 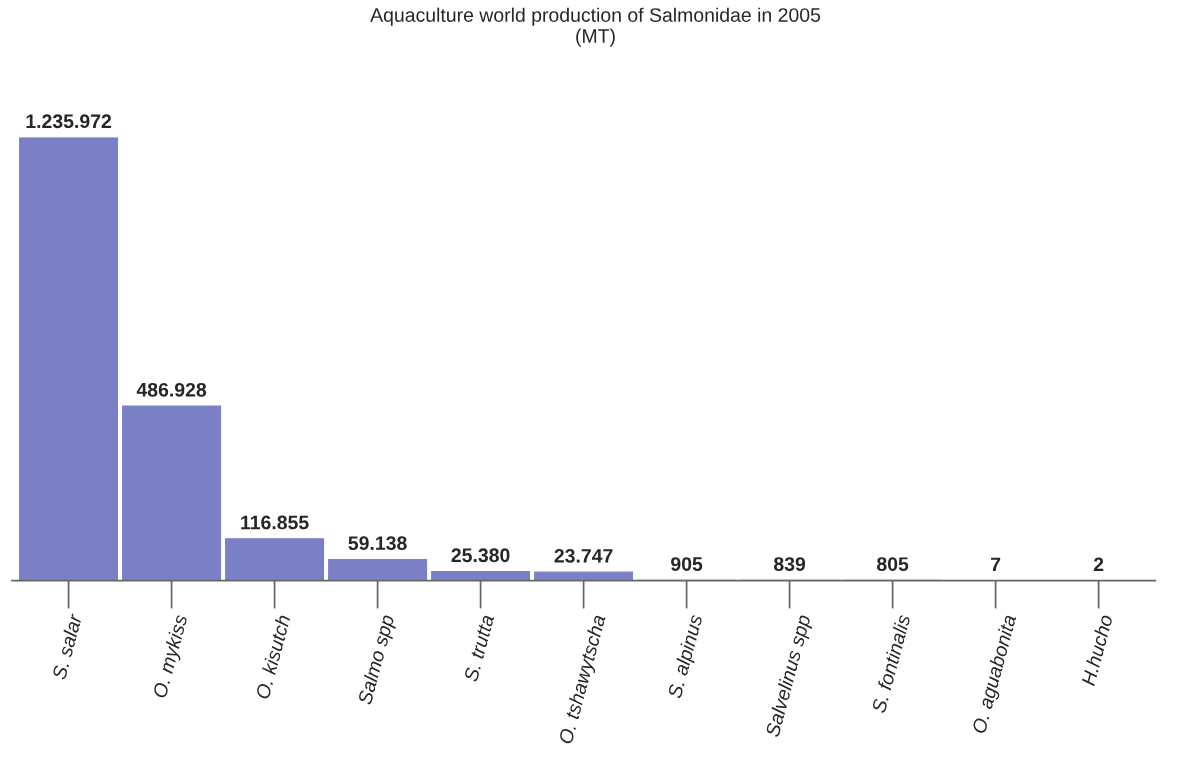 What do you see at coordinates (890, 663) in the screenshot?
I see `x-tick-label: S. fontinalis` at bounding box center [890, 663].